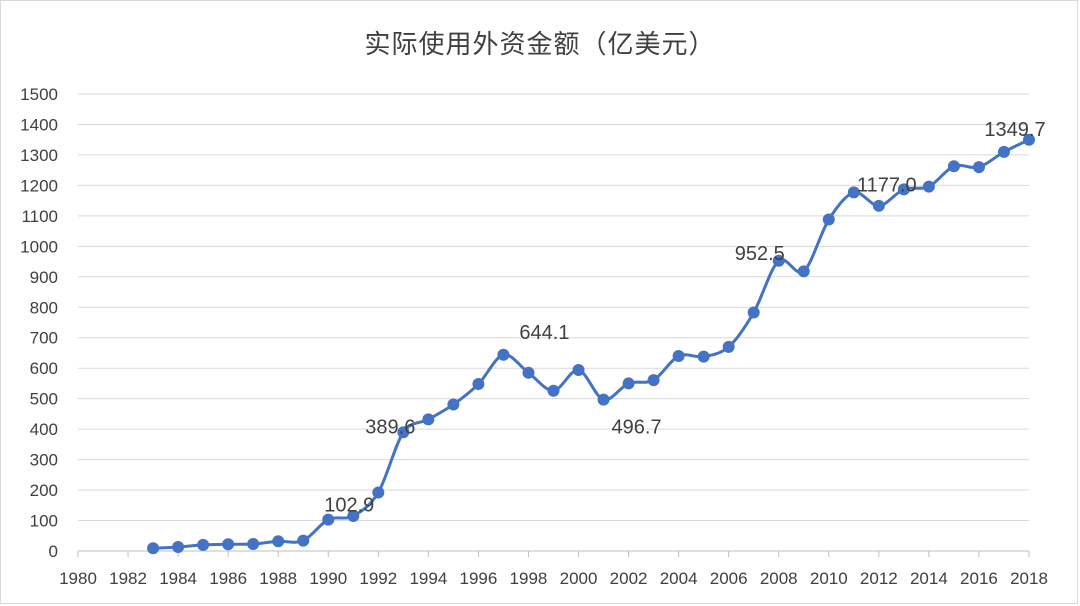  What do you see at coordinates (44, 277) in the screenshot?
I see `y-tick-label: 900` at bounding box center [44, 277].